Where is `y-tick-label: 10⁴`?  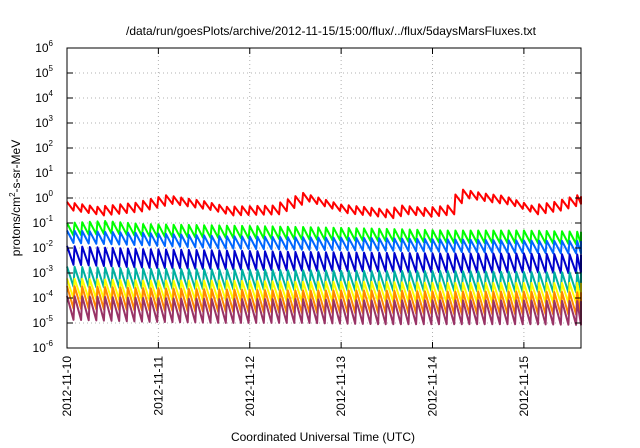 y-tick-label: 10⁴ is located at coordinates (44, 97).